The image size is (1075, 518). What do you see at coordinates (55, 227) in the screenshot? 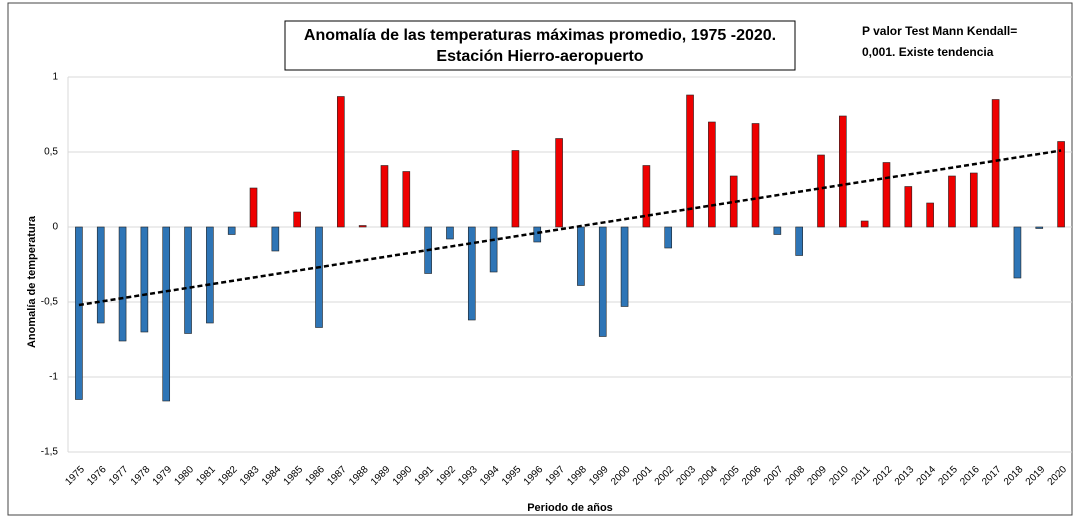
I see `y-tick-label: 0` at bounding box center [55, 227].